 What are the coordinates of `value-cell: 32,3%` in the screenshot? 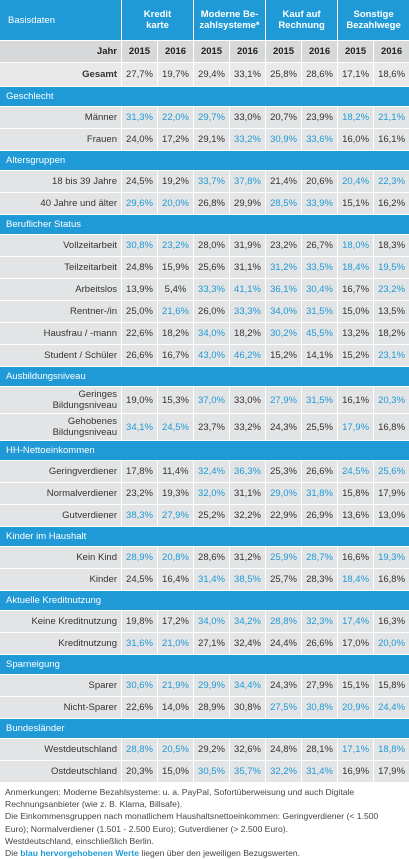 It's located at (319, 622).